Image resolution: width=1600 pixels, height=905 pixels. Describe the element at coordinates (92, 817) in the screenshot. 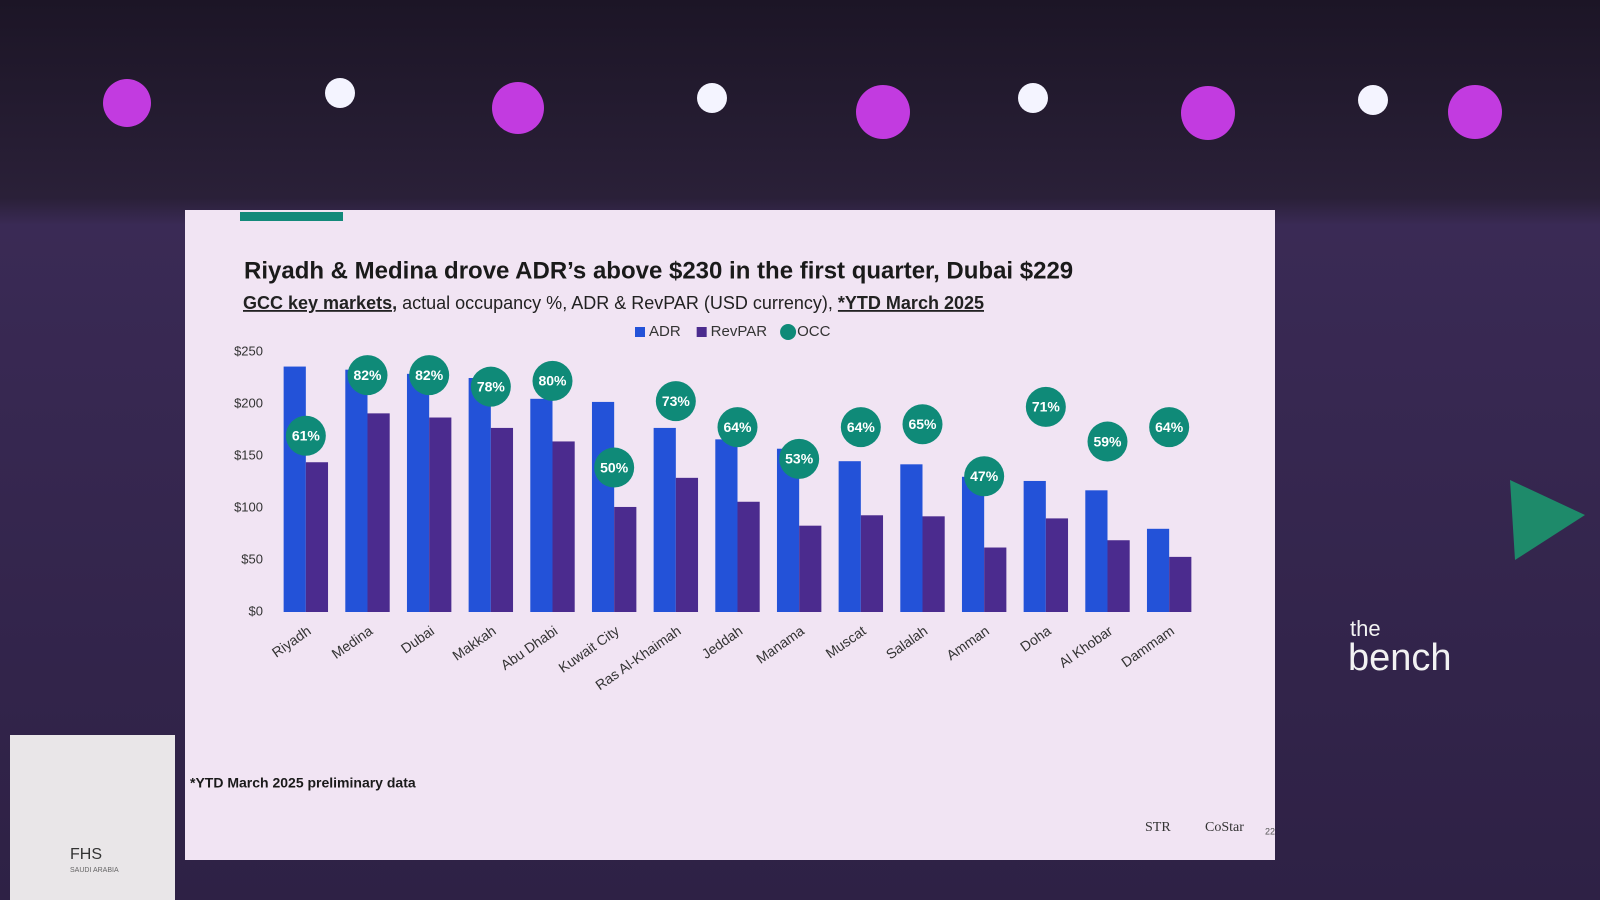

I see `podium` at that location.